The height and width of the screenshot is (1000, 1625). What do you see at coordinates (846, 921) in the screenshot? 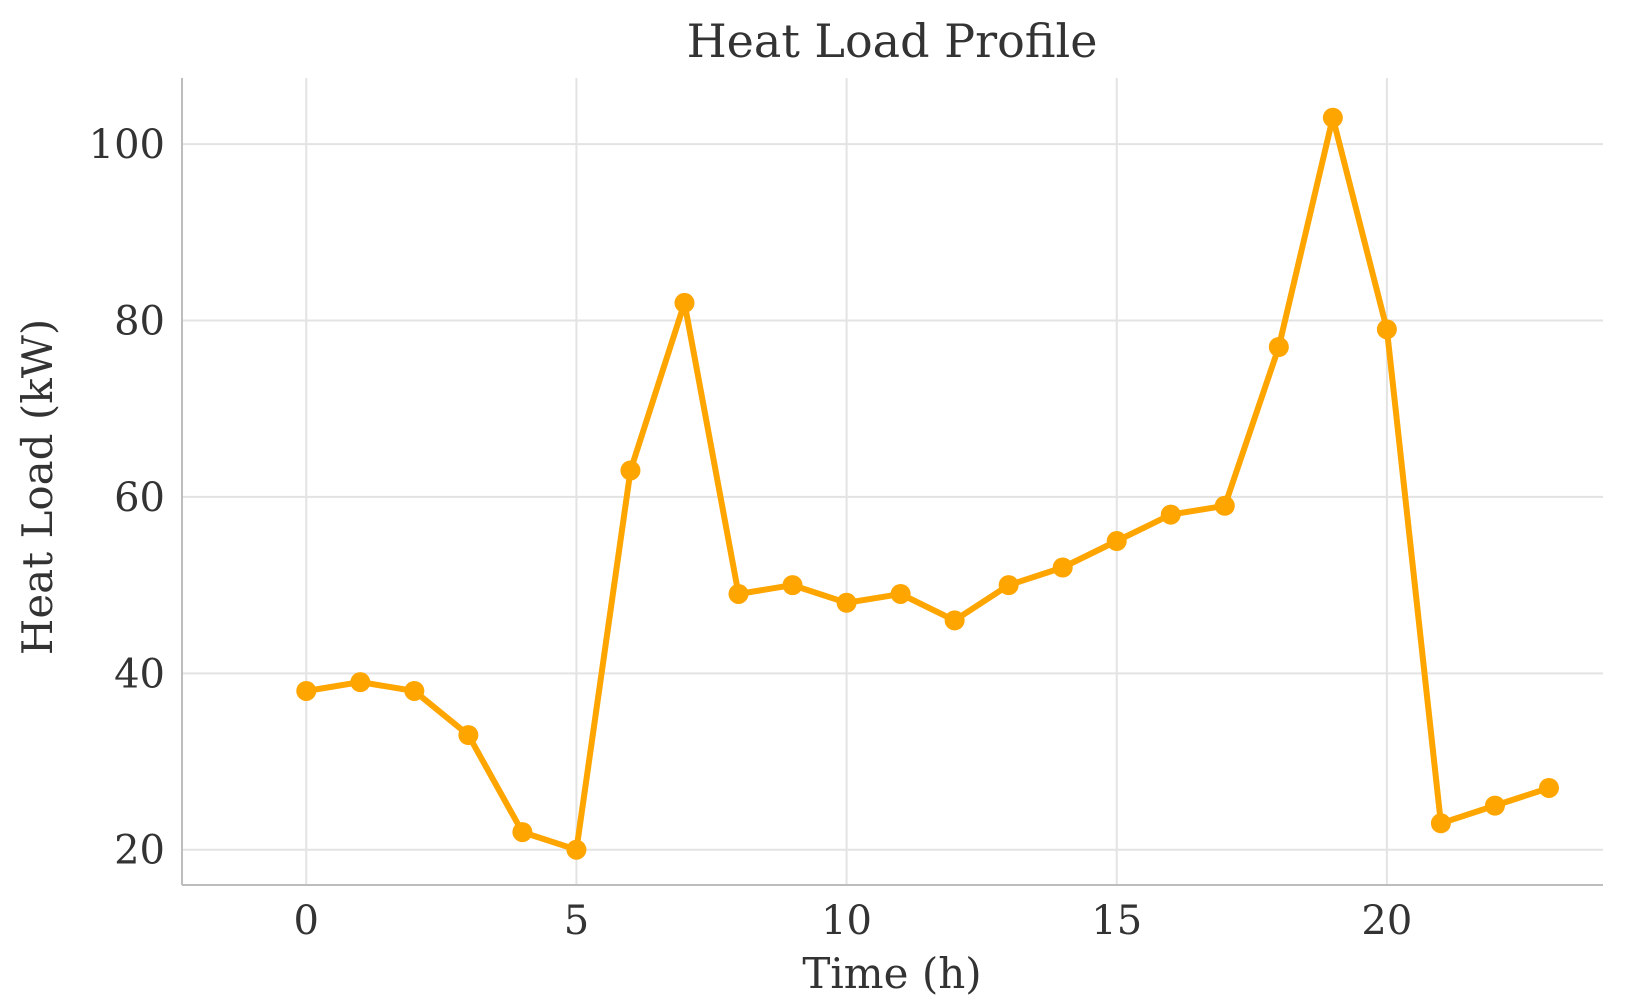
I see `x-tick-label: 10` at bounding box center [846, 921].